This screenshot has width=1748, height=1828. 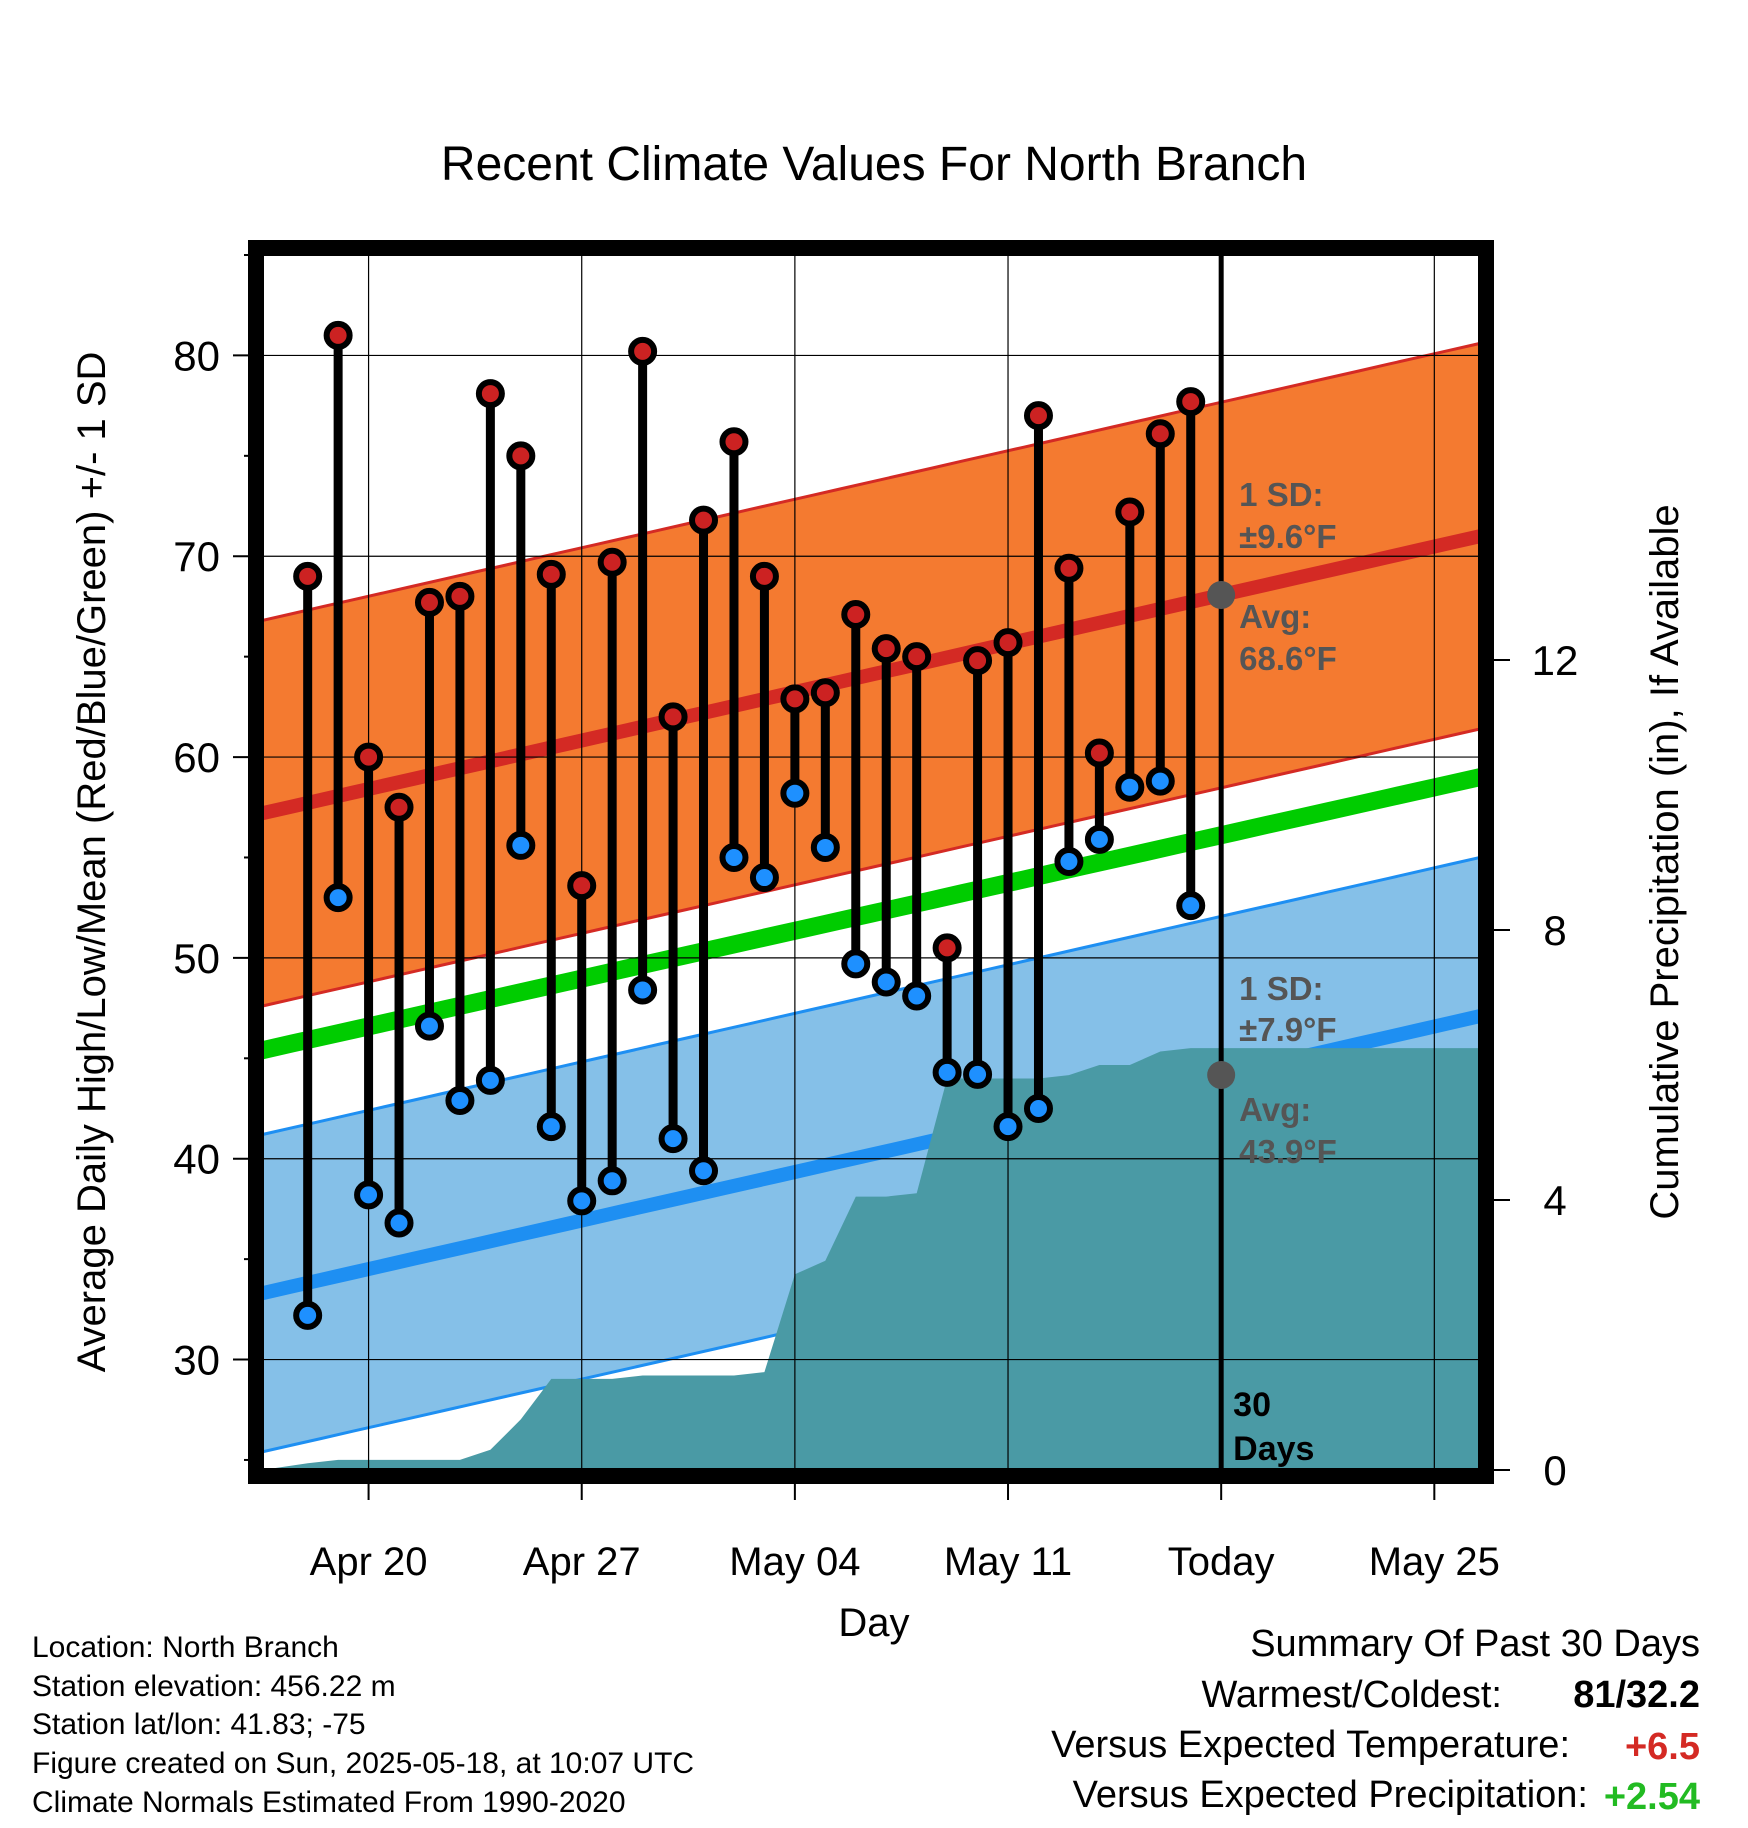 I want to click on x-tick-label: Apr 27, so click(x=582, y=1562).